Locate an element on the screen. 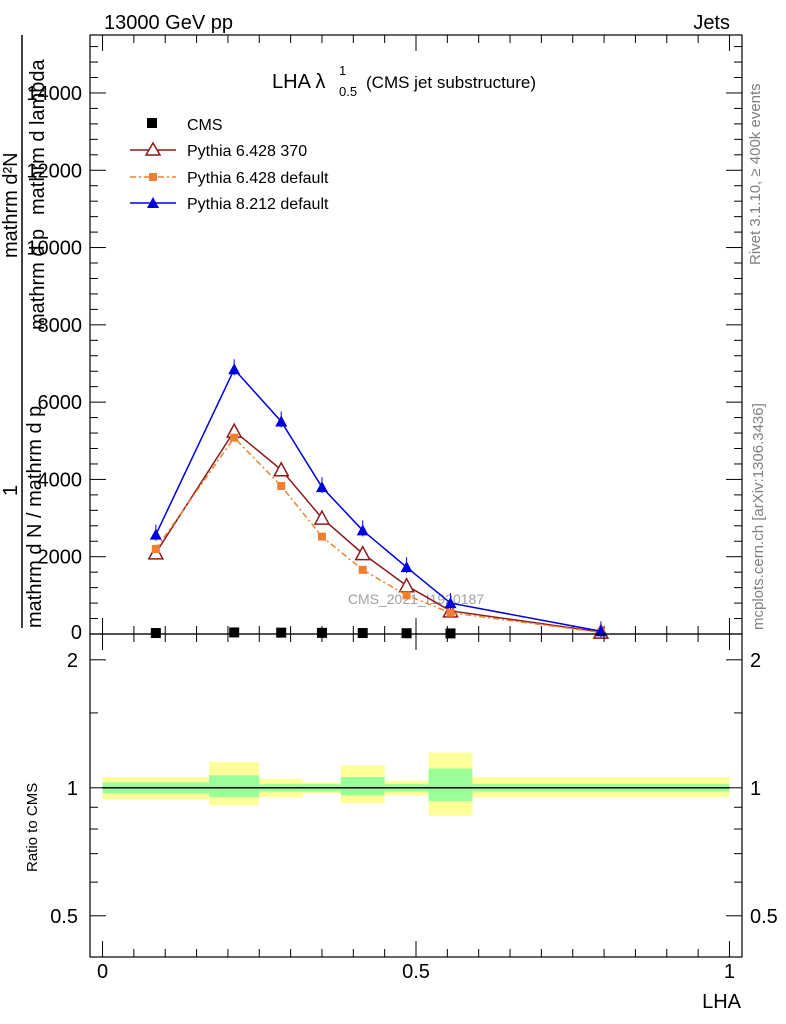 This screenshot has width=786, height=1024. header-energy: 13000 GeV pp is located at coordinates (168, 23).